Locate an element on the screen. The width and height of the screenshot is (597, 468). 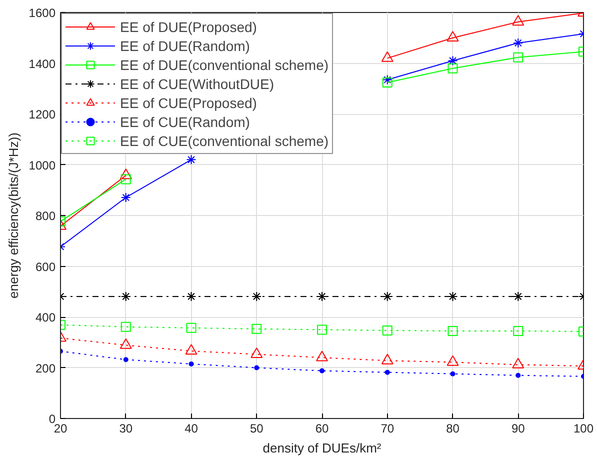
x-tick-label: 60 is located at coordinates (322, 429).